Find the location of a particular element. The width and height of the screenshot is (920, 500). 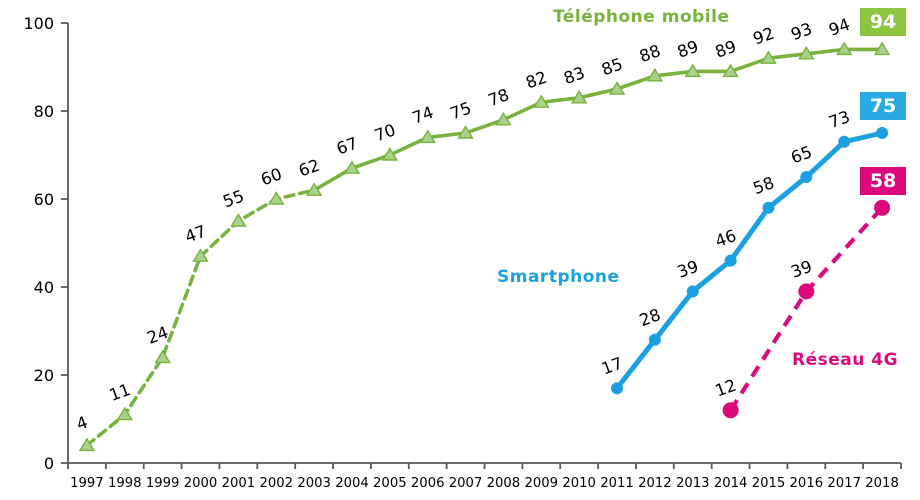

y-axis-tick-label: 60 is located at coordinates (44, 199).